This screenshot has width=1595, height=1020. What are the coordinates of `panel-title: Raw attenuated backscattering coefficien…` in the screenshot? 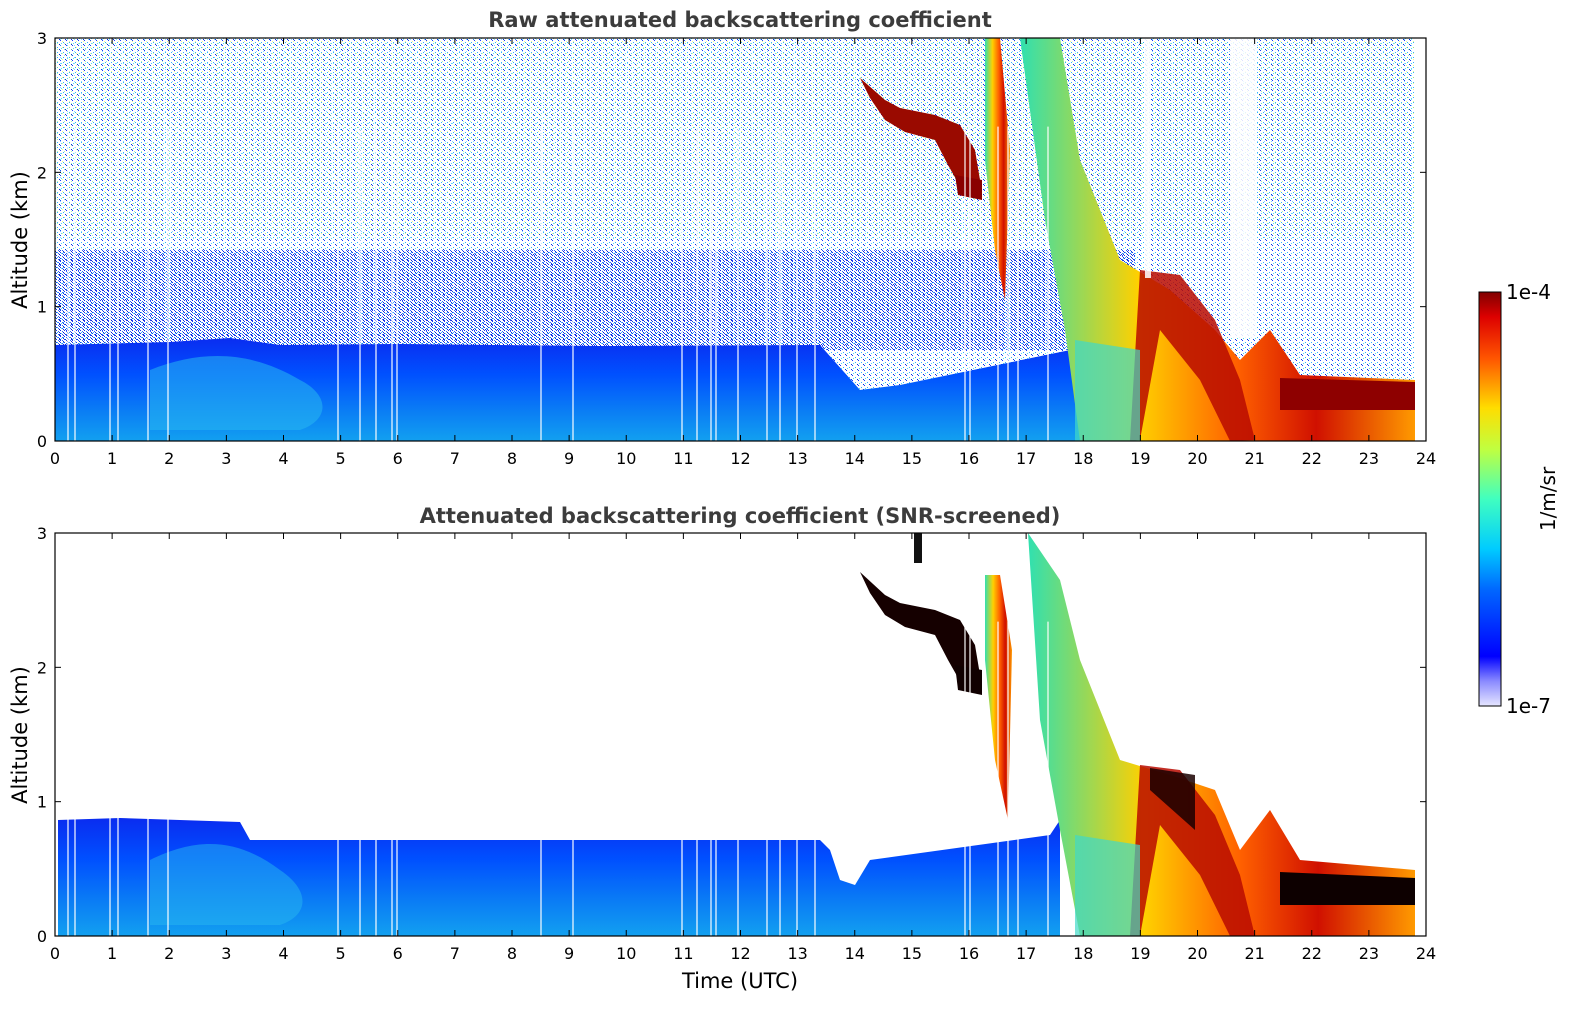 It's located at (740, 20).